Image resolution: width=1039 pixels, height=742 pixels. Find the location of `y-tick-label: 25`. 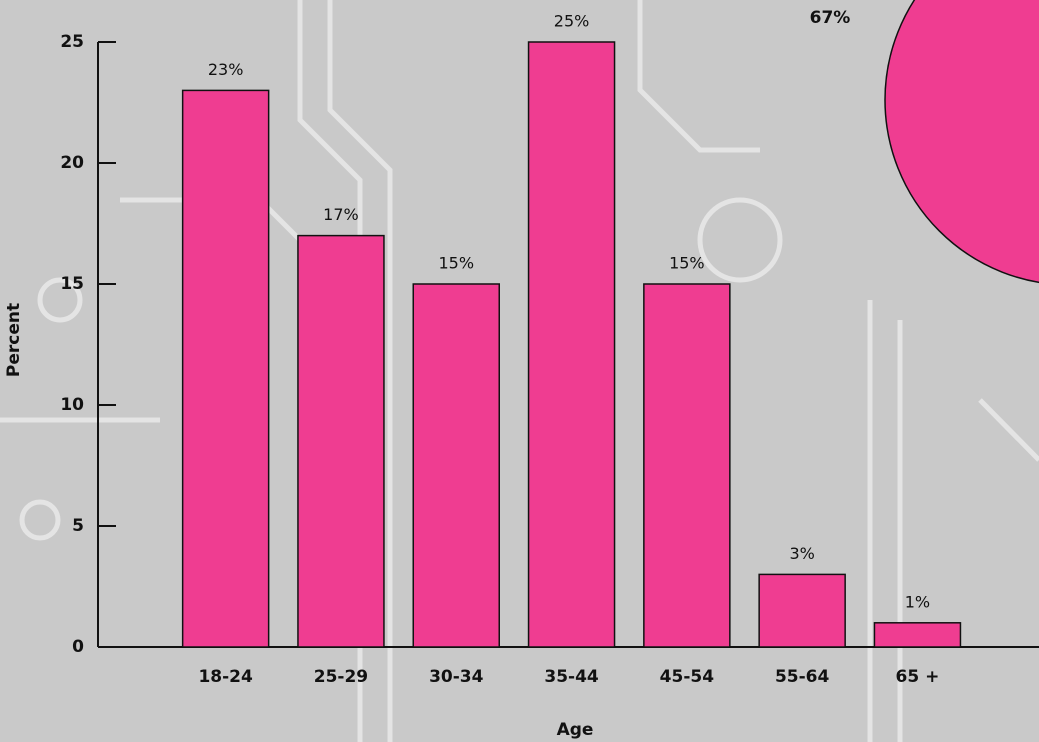

y-tick-label: 25 is located at coordinates (72, 42).